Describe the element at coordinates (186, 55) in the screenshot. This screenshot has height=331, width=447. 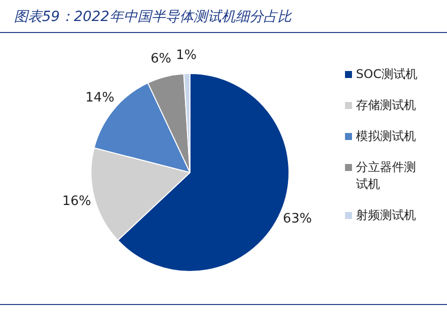
I see `data-label: 1%` at that location.